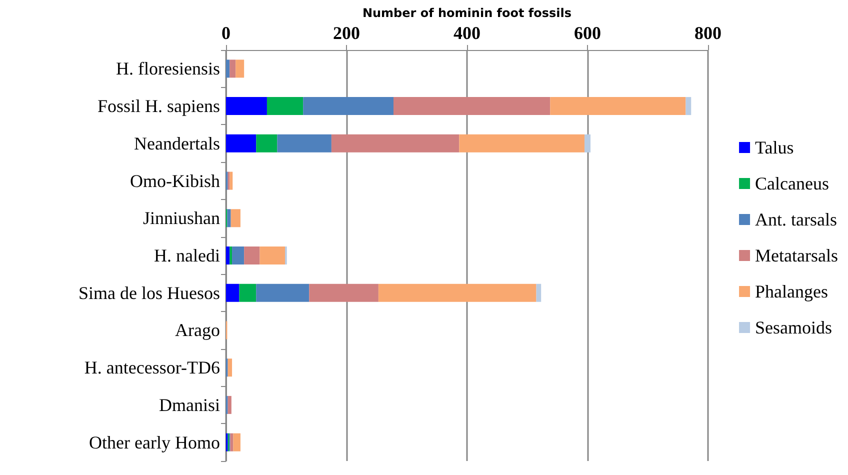 The image size is (848, 475). What do you see at coordinates (152, 368) in the screenshot?
I see `y-tick-label: H. antecessor-TD6` at bounding box center [152, 368].